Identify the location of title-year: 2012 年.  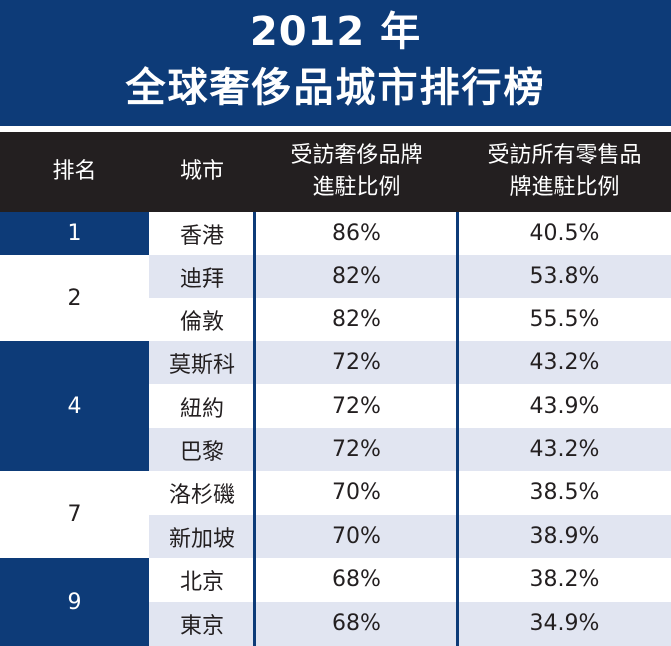
(335, 32).